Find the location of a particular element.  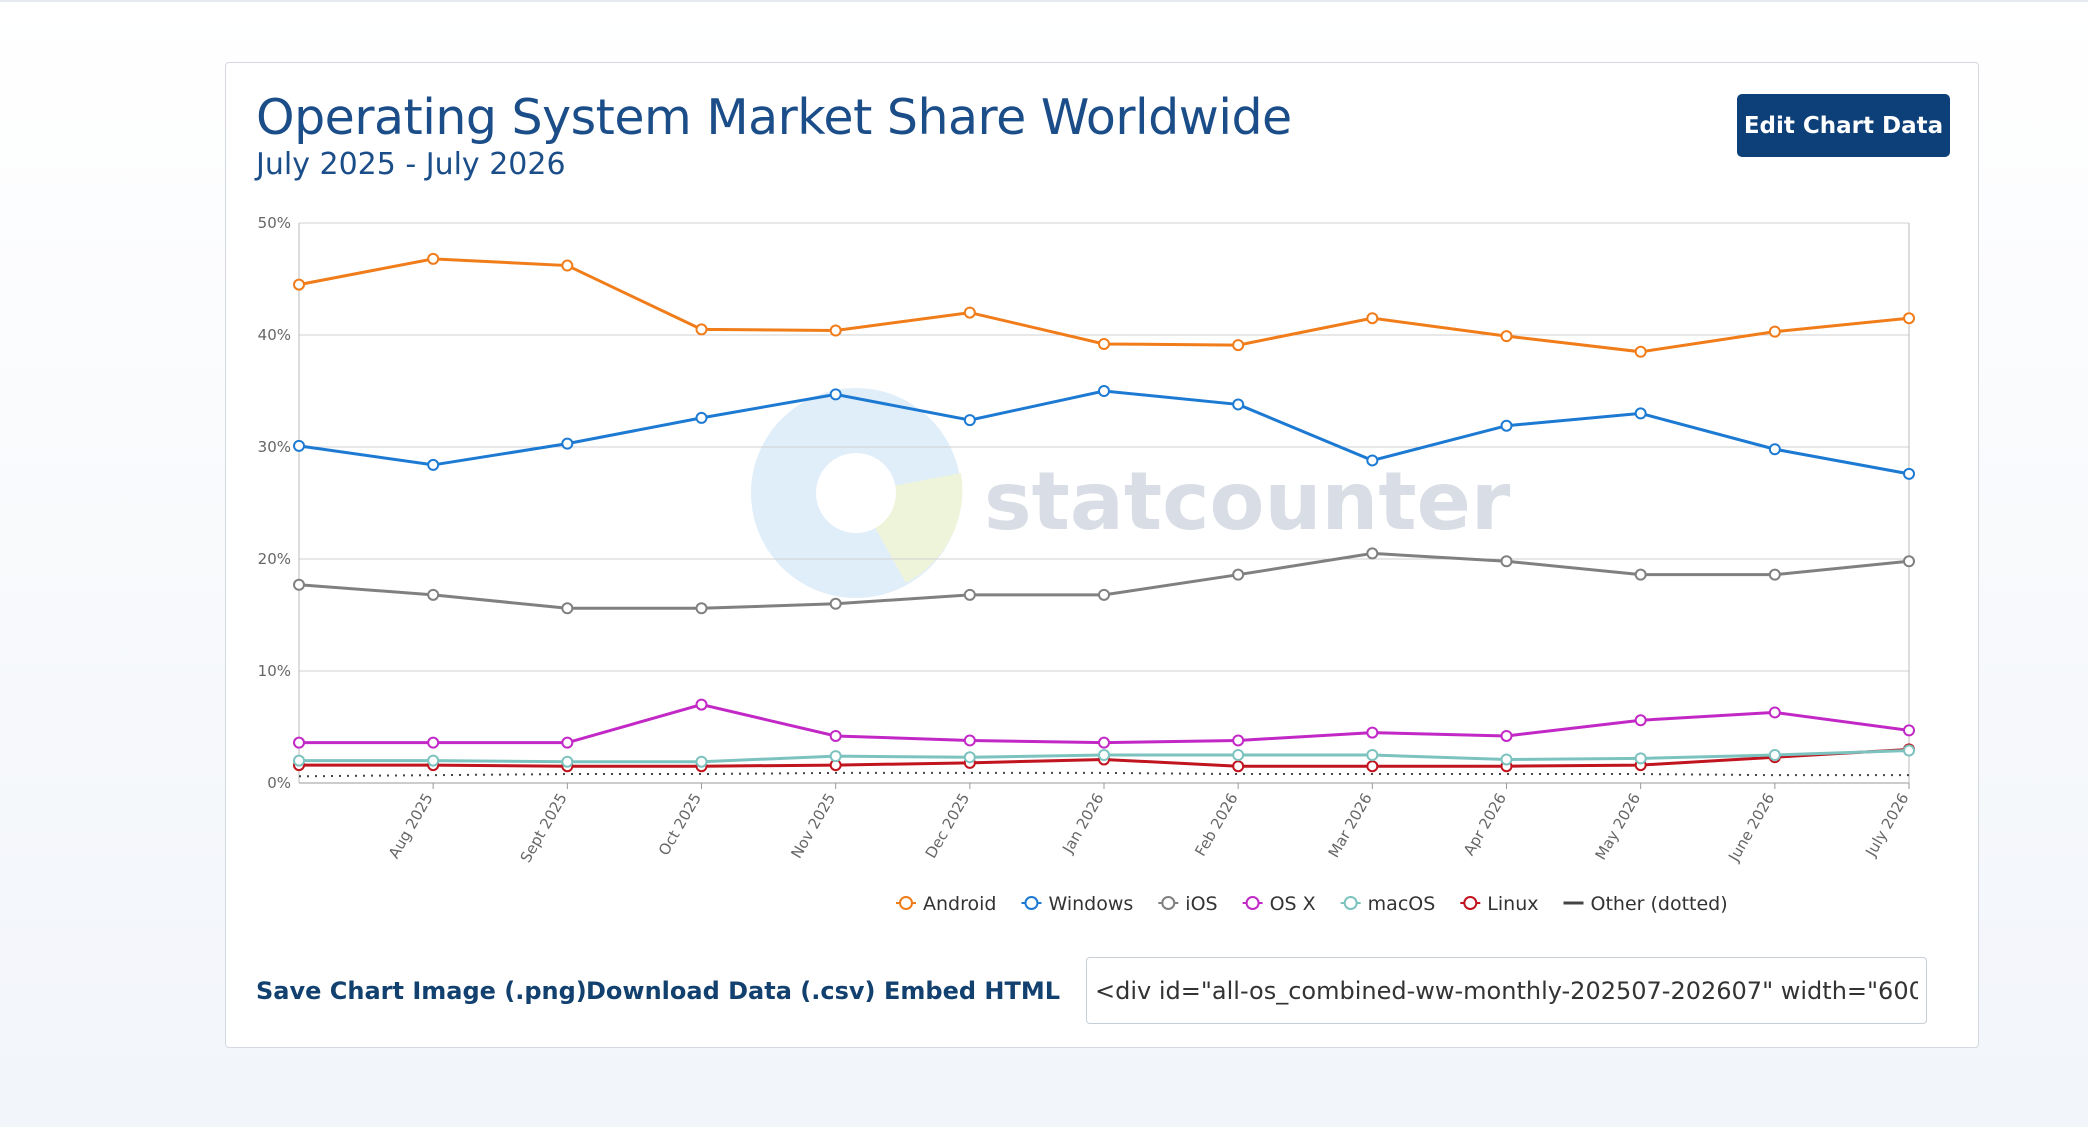

legend-label-windows: Windows is located at coordinates (1090, 904).